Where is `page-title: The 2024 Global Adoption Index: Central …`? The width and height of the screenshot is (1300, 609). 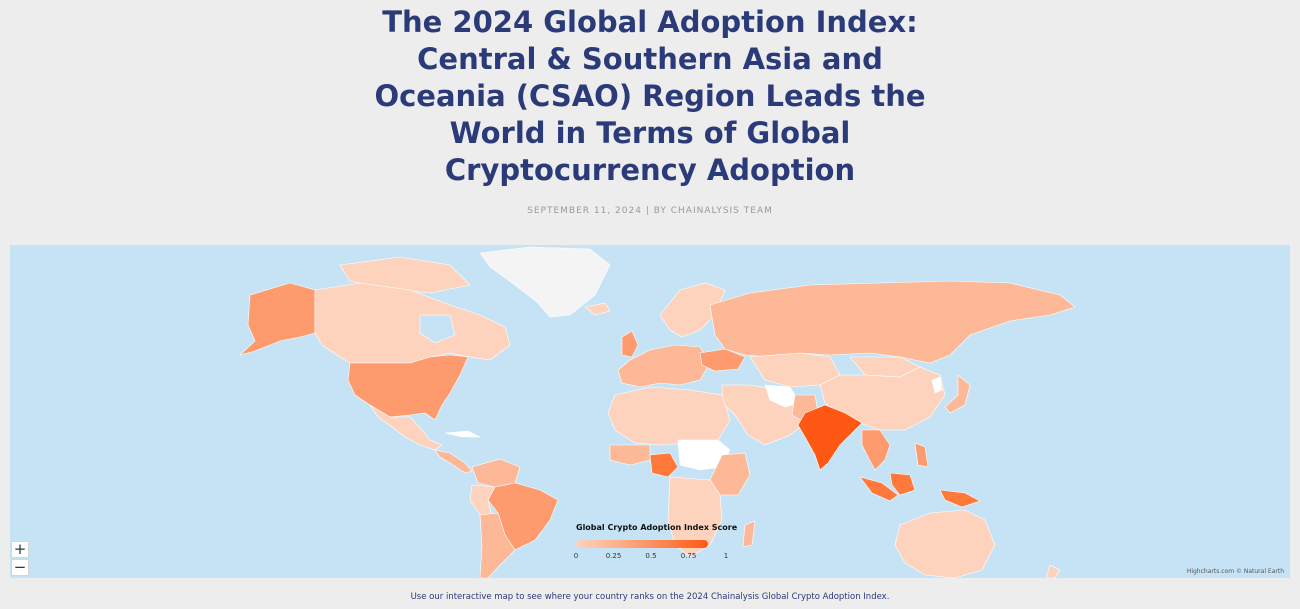 page-title: The 2024 Global Adoption Index: Central … is located at coordinates (650, 96).